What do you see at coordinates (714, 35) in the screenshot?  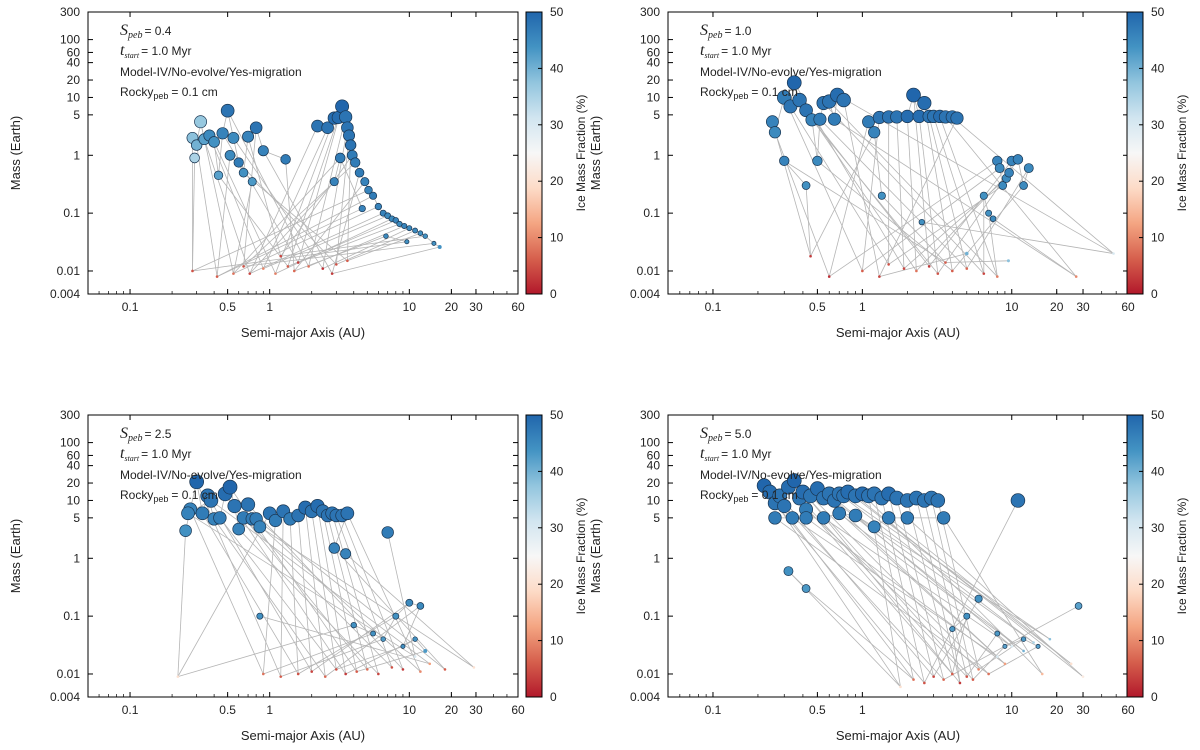 I see `s-subscript: peb` at bounding box center [714, 35].